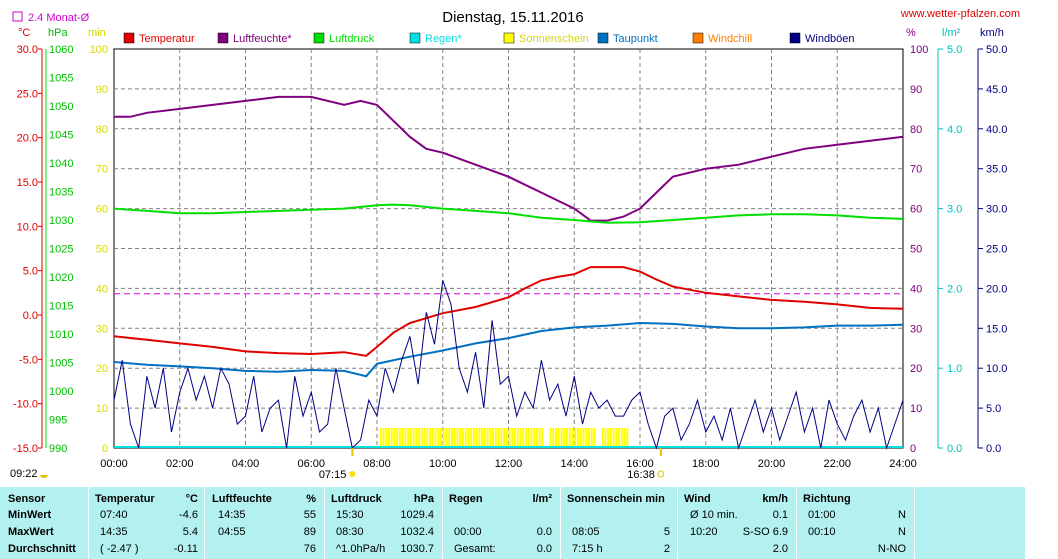  Describe the element at coordinates (102, 130) in the screenshot. I see `sunshine-tick-label: 80` at that location.